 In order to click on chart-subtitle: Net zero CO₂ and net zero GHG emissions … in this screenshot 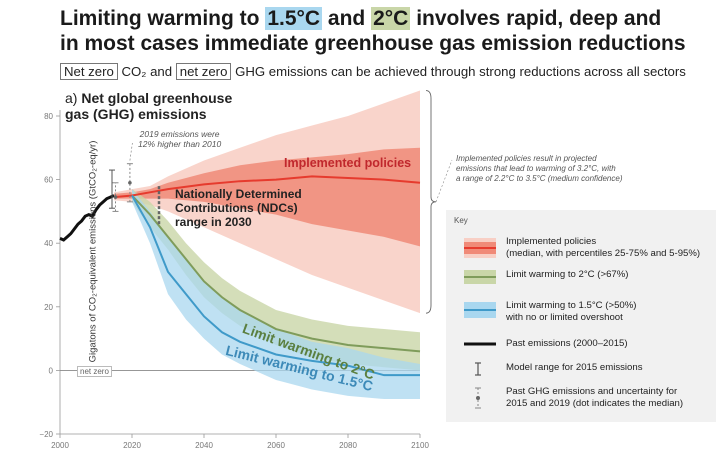, I will do `click(373, 71)`.